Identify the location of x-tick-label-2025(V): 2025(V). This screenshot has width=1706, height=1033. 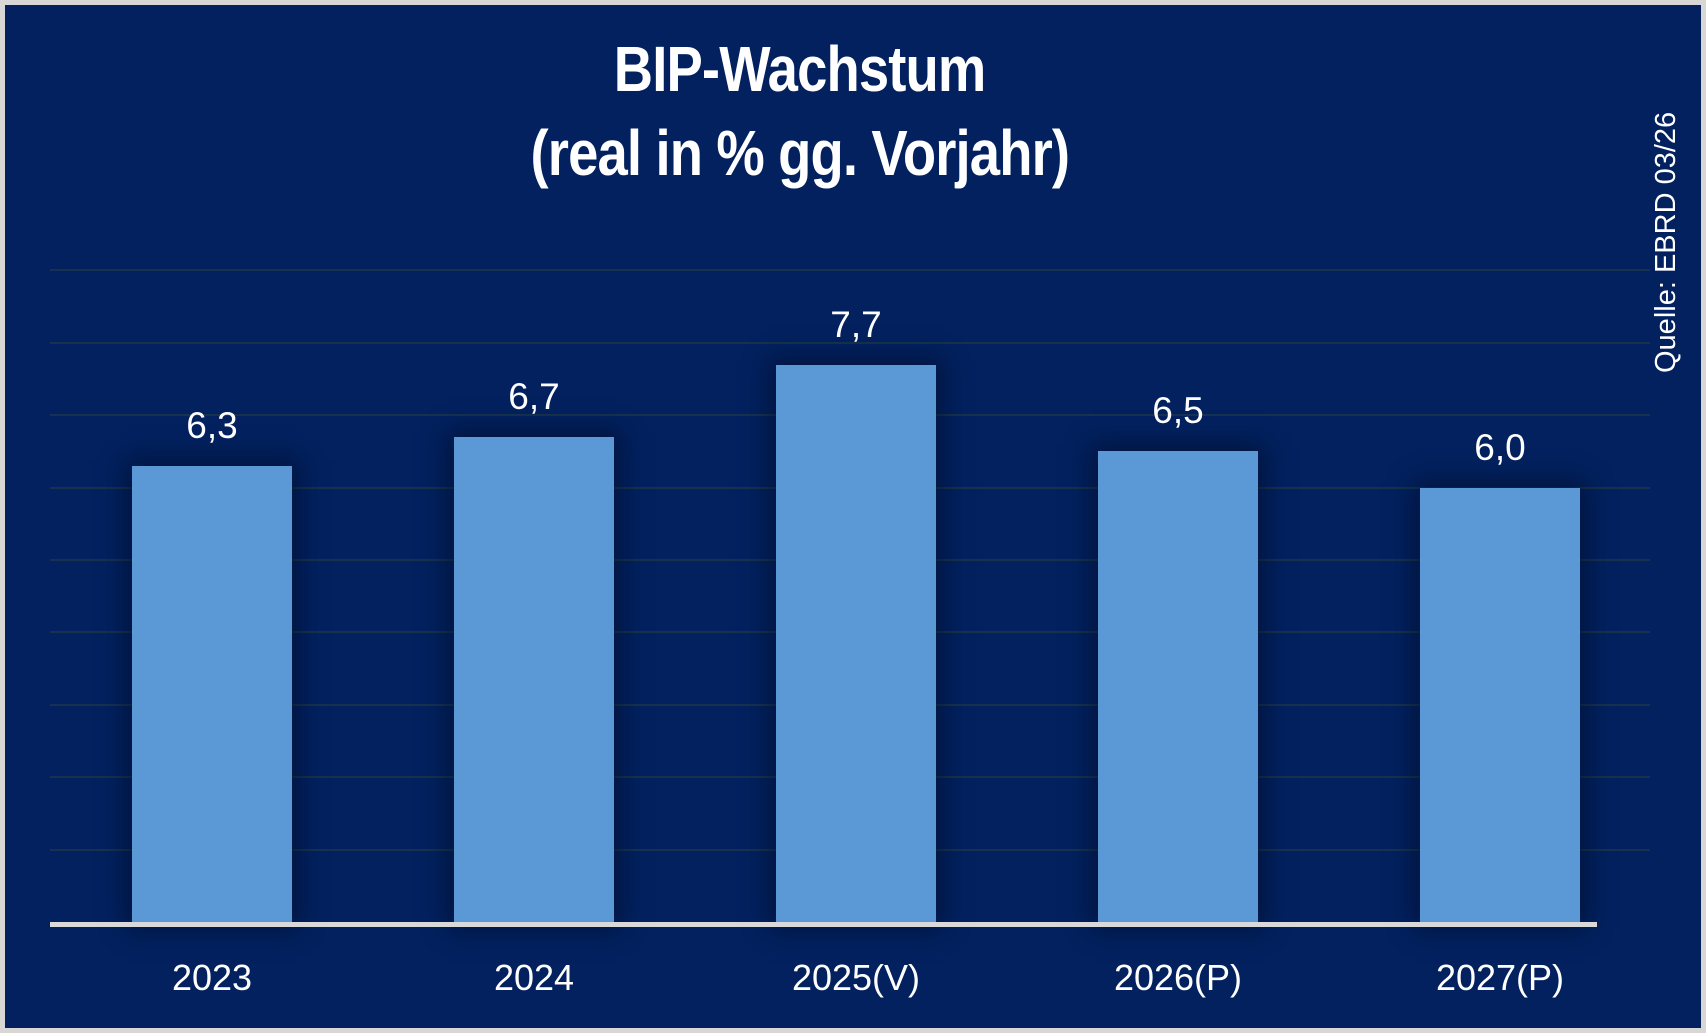
(856, 977).